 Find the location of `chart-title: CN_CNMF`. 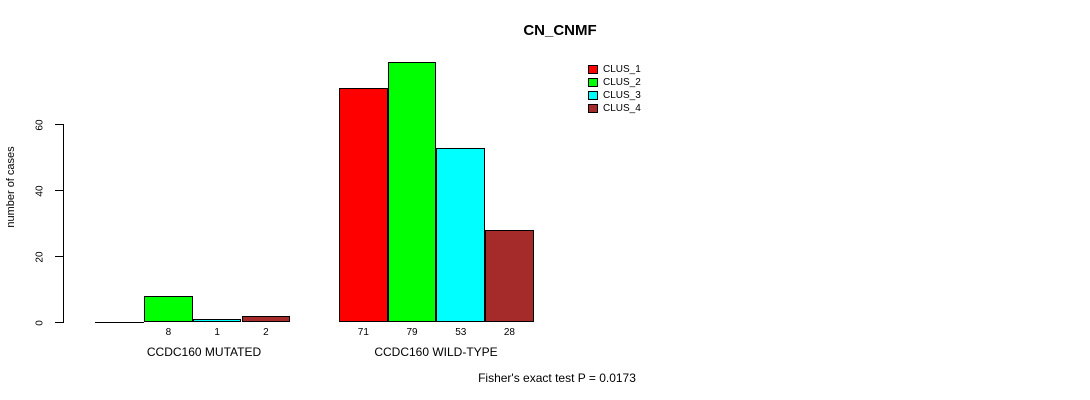

chart-title: CN_CNMF is located at coordinates (560, 30).